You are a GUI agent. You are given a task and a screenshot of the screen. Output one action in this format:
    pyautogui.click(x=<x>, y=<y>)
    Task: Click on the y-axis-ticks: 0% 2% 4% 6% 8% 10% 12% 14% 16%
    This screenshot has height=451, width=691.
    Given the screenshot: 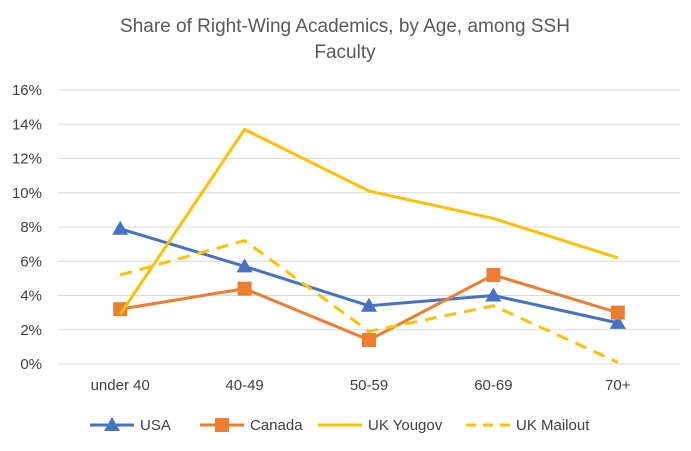 What is the action you would take?
    pyautogui.click(x=27, y=227)
    